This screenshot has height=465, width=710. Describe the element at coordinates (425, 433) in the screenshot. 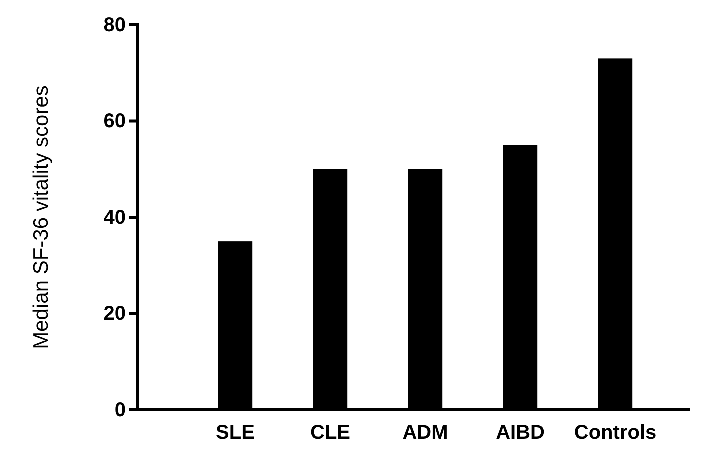

I see `x-tick-label: ADM` at that location.